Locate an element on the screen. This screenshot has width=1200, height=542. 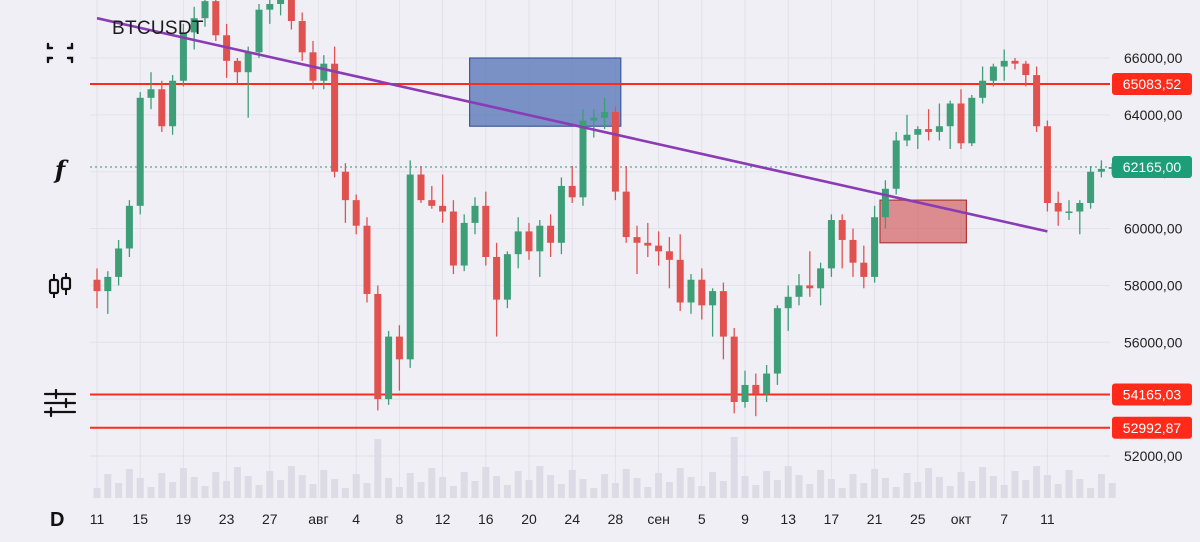
supply-zone is located at coordinates (545, 92).